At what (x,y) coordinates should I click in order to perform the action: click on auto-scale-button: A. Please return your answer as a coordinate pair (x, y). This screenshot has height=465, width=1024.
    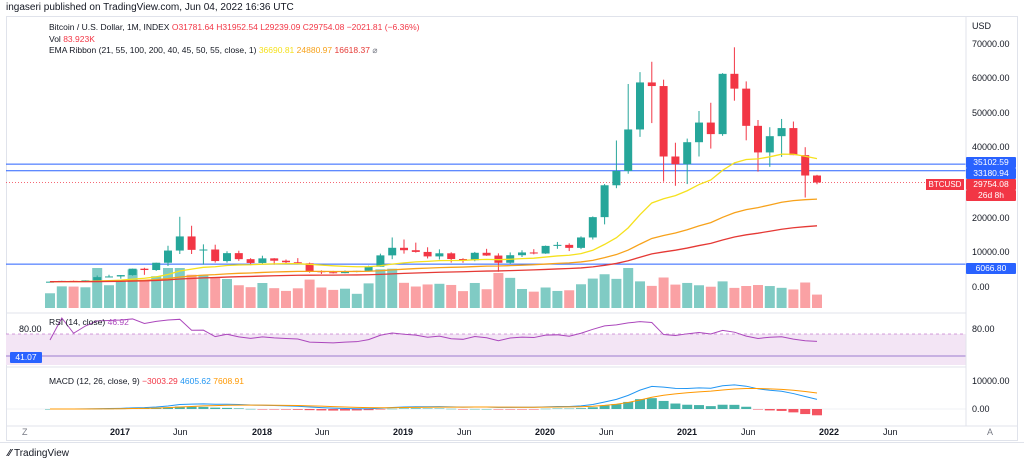
    Looking at the image, I should click on (990, 432).